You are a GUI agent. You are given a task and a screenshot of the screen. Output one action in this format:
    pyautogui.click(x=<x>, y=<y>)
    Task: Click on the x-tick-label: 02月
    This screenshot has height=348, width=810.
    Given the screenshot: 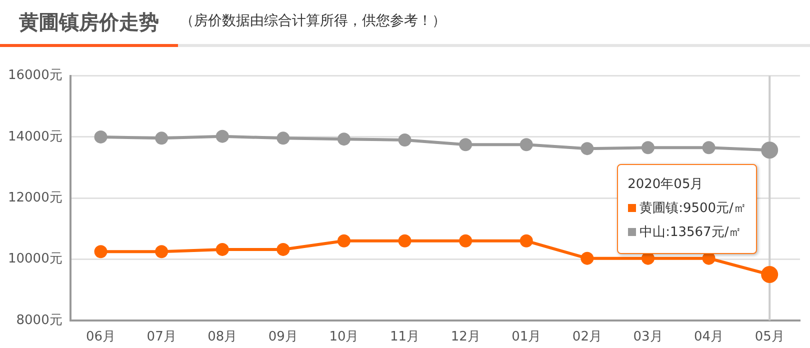 What is the action you would take?
    pyautogui.click(x=587, y=337)
    